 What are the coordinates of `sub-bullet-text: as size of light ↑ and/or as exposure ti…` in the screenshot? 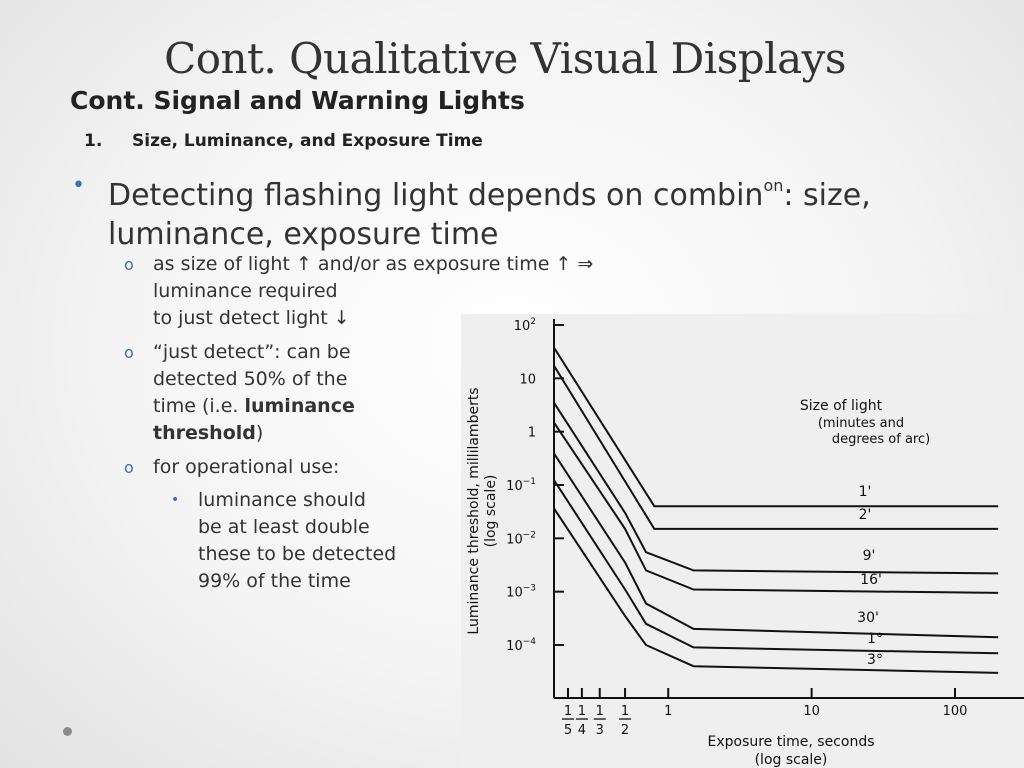 It's located at (373, 291).